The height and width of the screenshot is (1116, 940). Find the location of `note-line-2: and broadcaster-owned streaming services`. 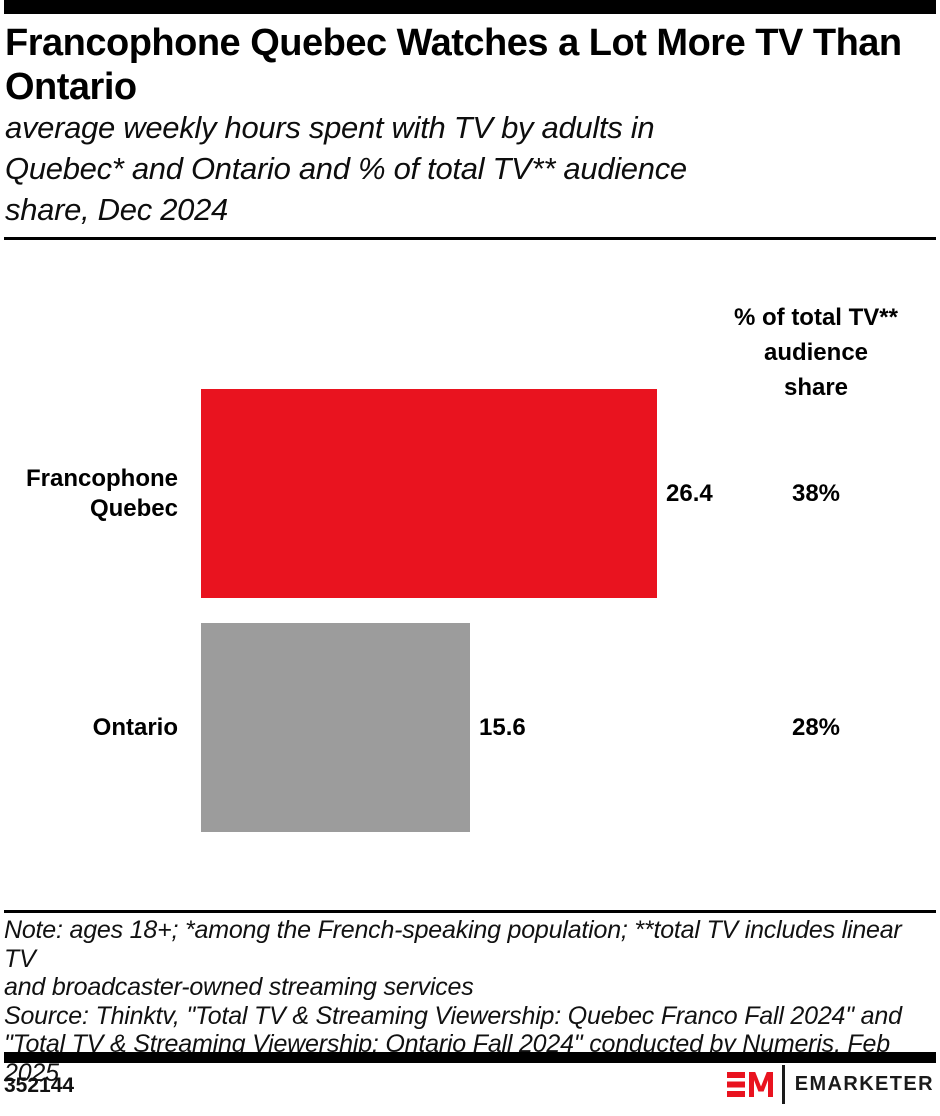

note-line-2: and broadcaster-owned streaming services is located at coordinates (239, 987).